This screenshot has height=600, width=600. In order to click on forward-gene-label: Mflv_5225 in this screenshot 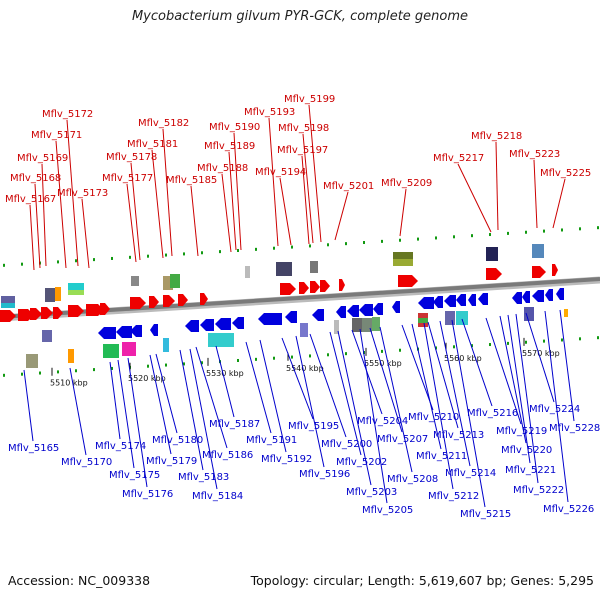, I will do `click(565, 173)`.